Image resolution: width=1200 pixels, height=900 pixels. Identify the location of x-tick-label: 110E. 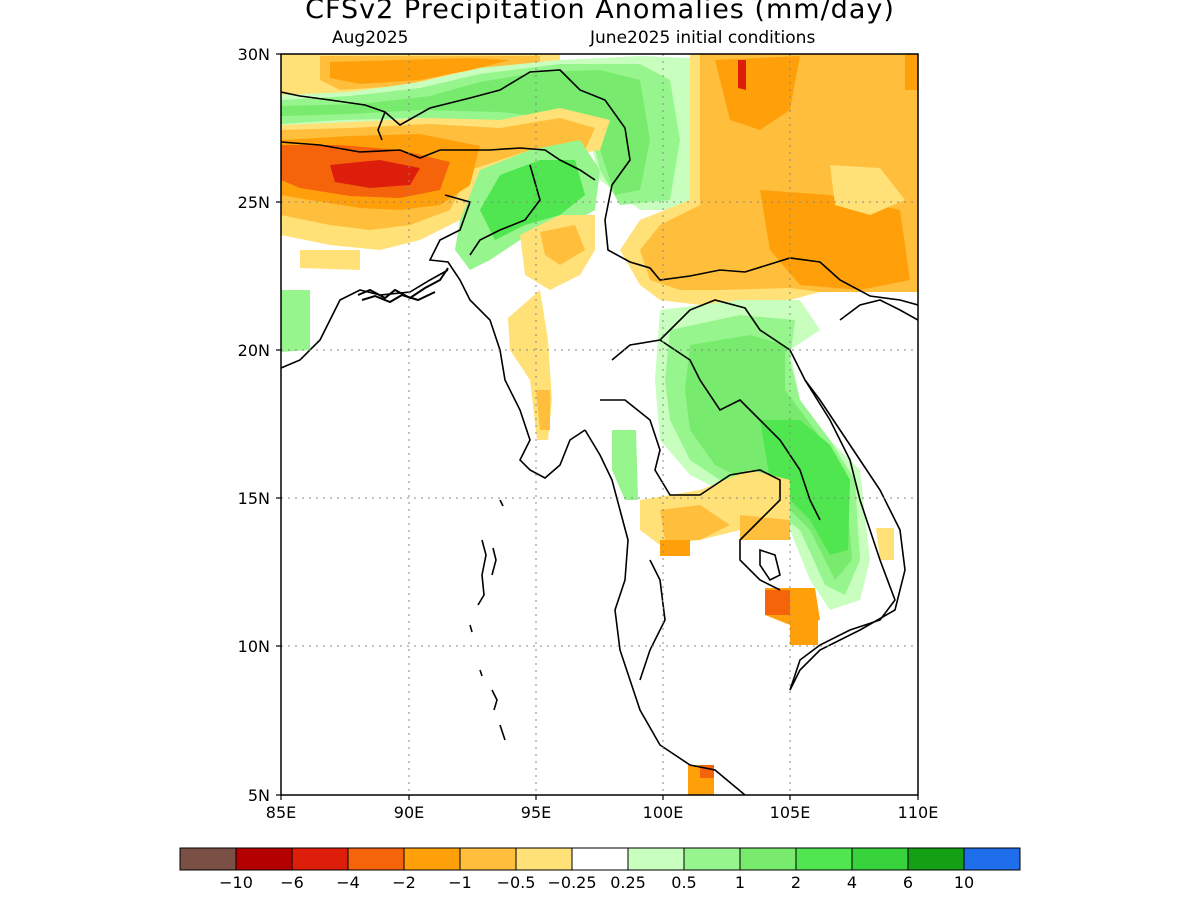
(918, 812).